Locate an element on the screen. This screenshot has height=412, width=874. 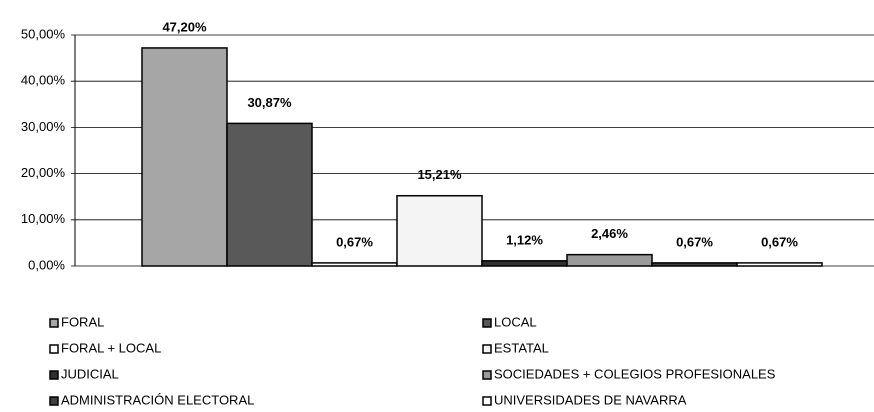
y-tick-label: 0,00% is located at coordinates (46, 264).